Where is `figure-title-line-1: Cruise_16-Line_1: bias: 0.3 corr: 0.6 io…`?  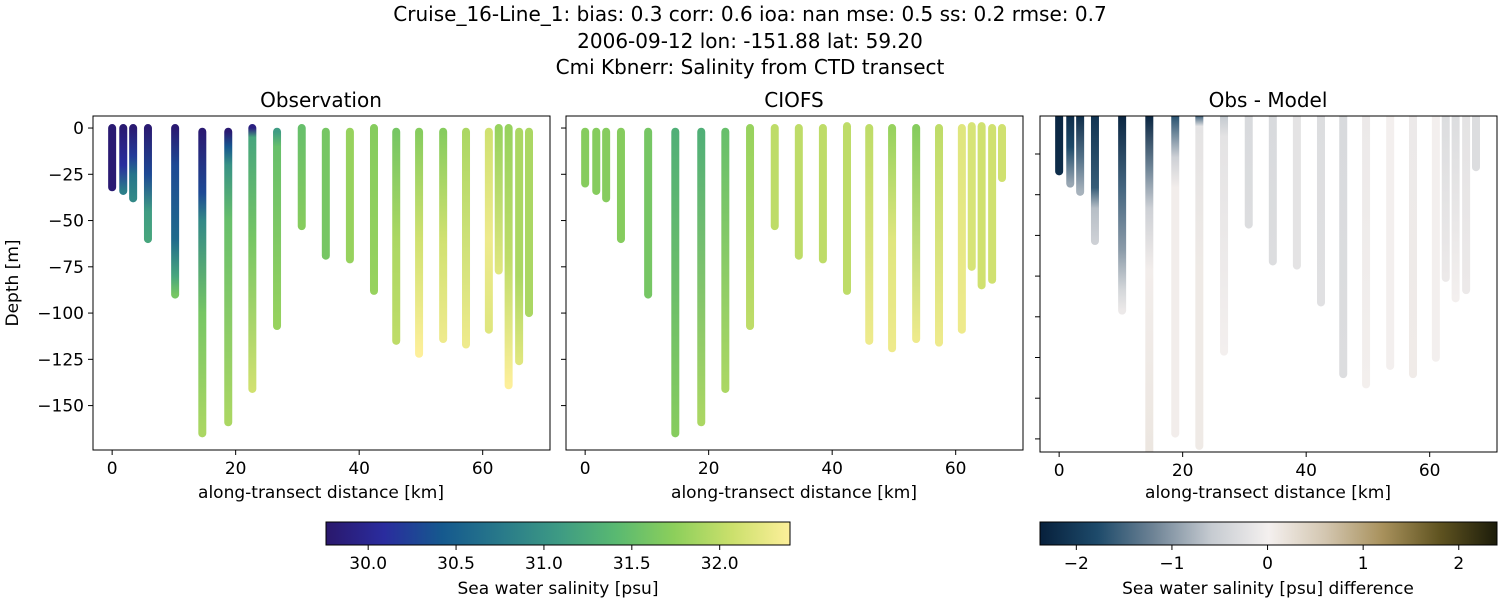 figure-title-line-1: Cruise_16-Line_1: bias: 0.3 corr: 0.6 io… is located at coordinates (750, 14).